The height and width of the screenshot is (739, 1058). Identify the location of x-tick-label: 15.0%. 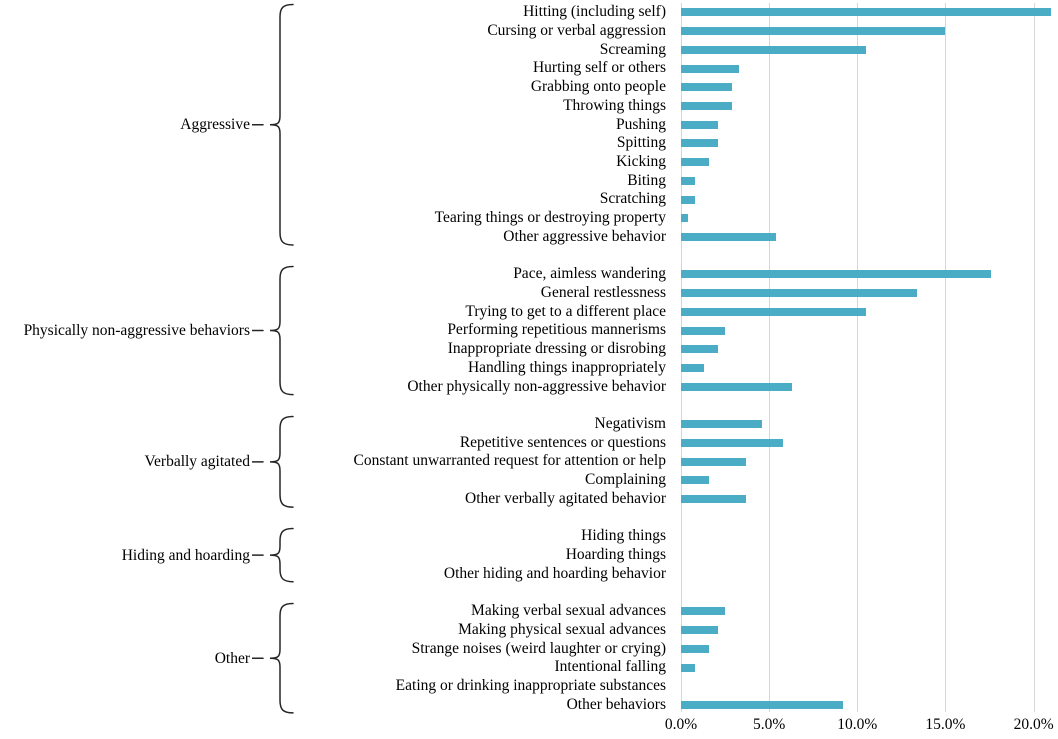
(945, 724).